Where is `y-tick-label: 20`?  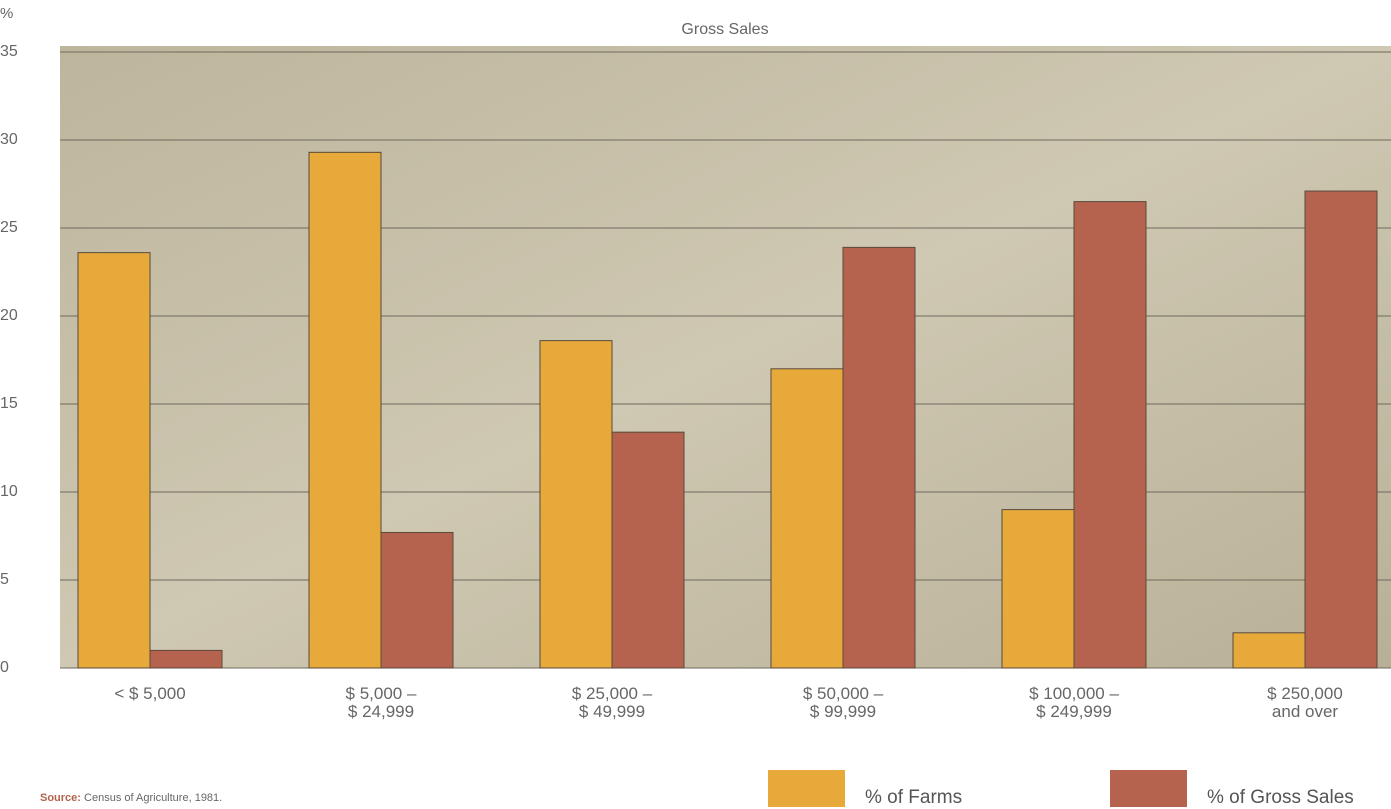 y-tick-label: 20 is located at coordinates (9, 315).